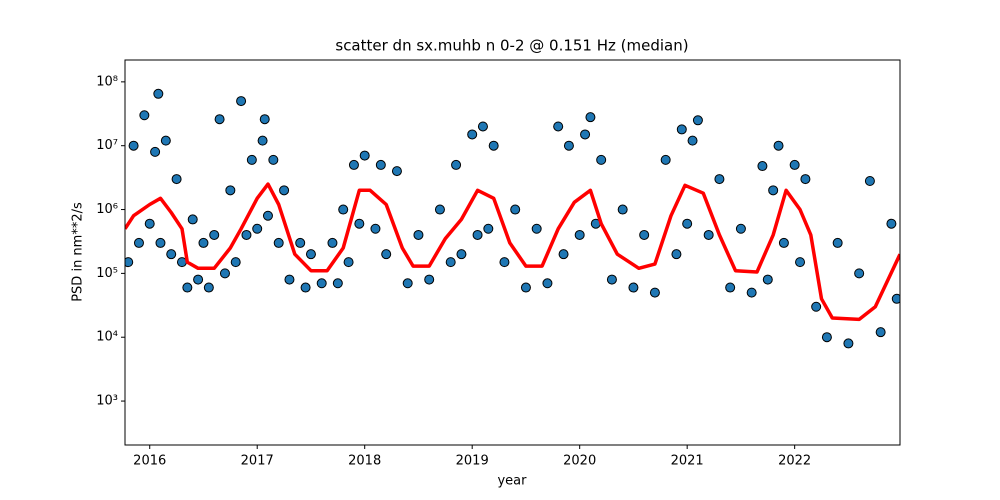 The width and height of the screenshot is (1000, 500). Describe the element at coordinates (579, 461) in the screenshot. I see `x-tick-label: 2020` at that location.